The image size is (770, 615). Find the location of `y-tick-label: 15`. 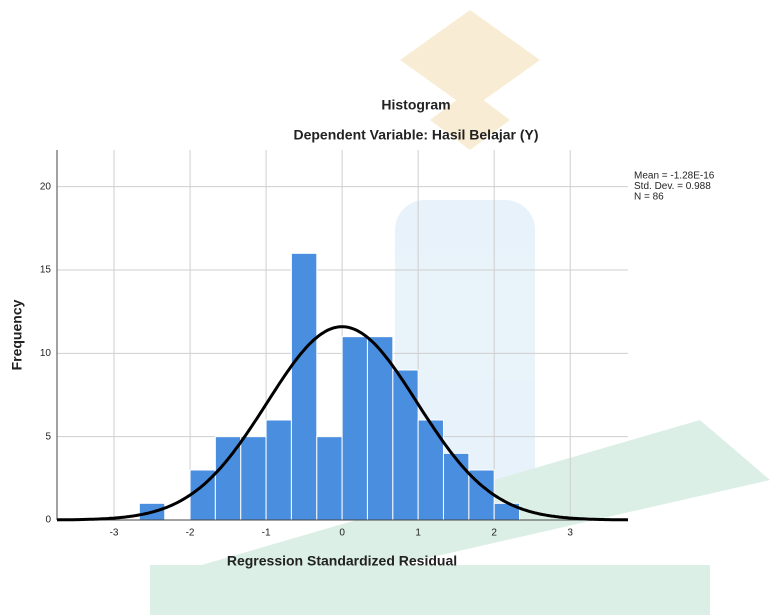

y-tick-label: 15 is located at coordinates (46, 270).